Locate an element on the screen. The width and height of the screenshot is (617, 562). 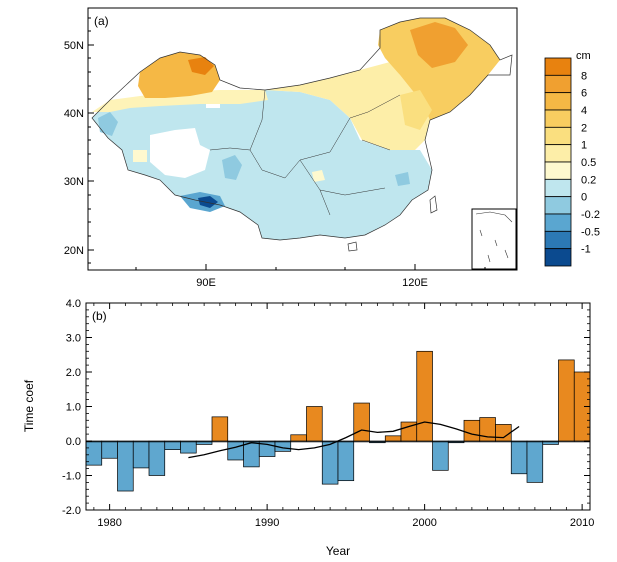
colorbar-label: 0 is located at coordinates (584, 198).